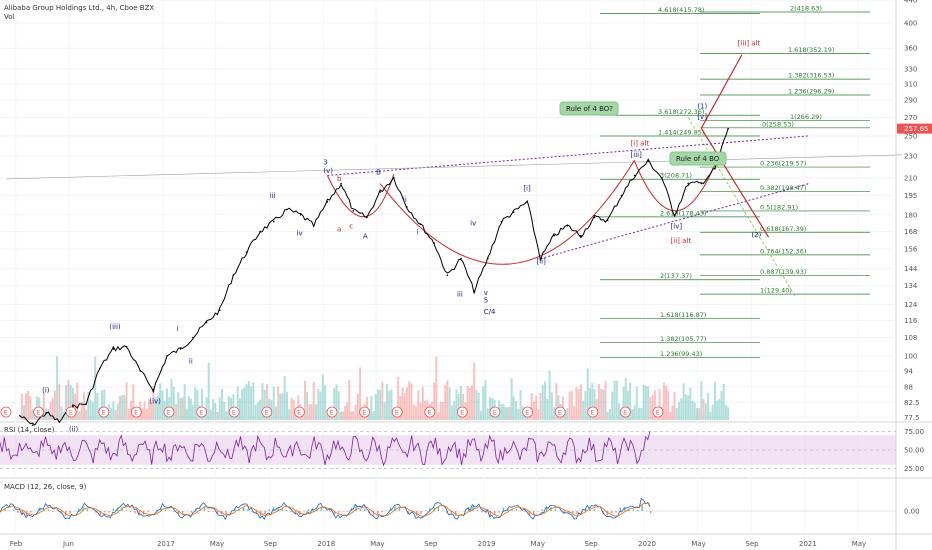  I want to click on time-tick-label: 2017, so click(166, 544).